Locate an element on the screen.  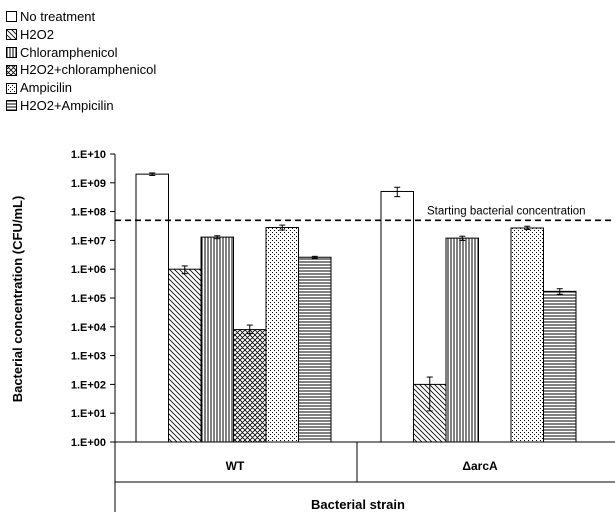
y-tick-label: 1.E+10 is located at coordinates (88, 155).